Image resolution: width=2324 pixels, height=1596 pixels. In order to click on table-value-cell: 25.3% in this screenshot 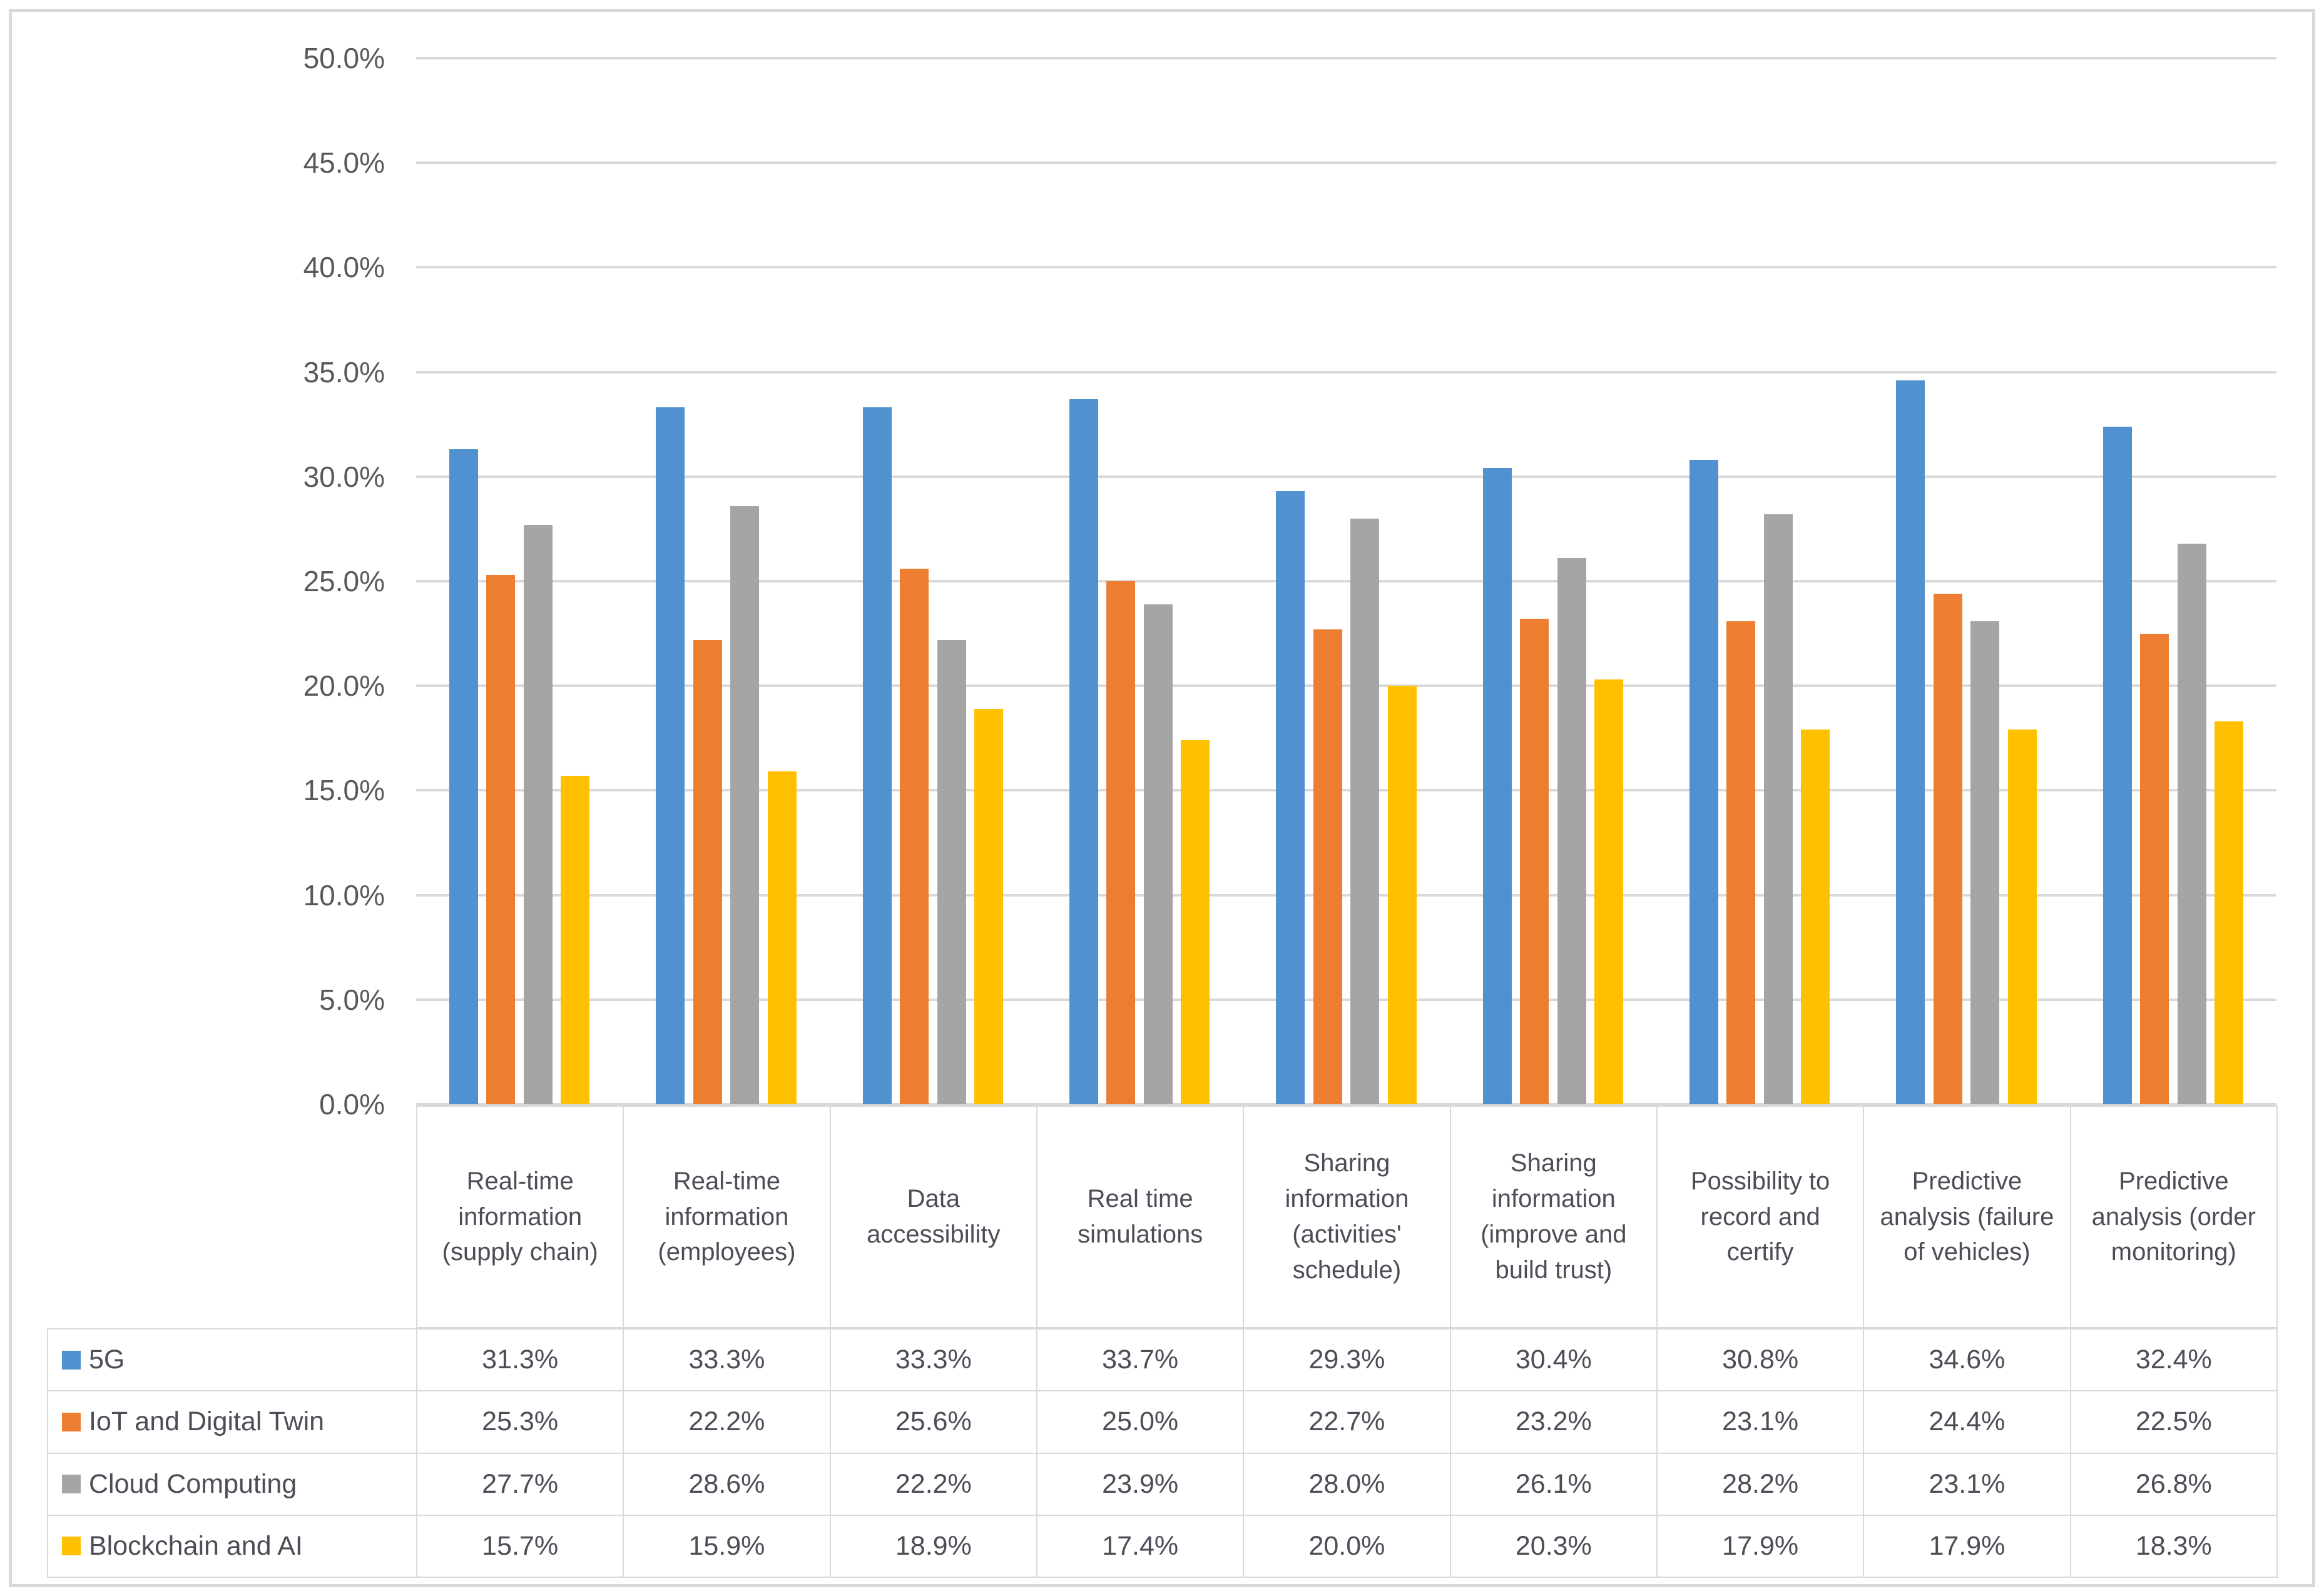, I will do `click(520, 1422)`.